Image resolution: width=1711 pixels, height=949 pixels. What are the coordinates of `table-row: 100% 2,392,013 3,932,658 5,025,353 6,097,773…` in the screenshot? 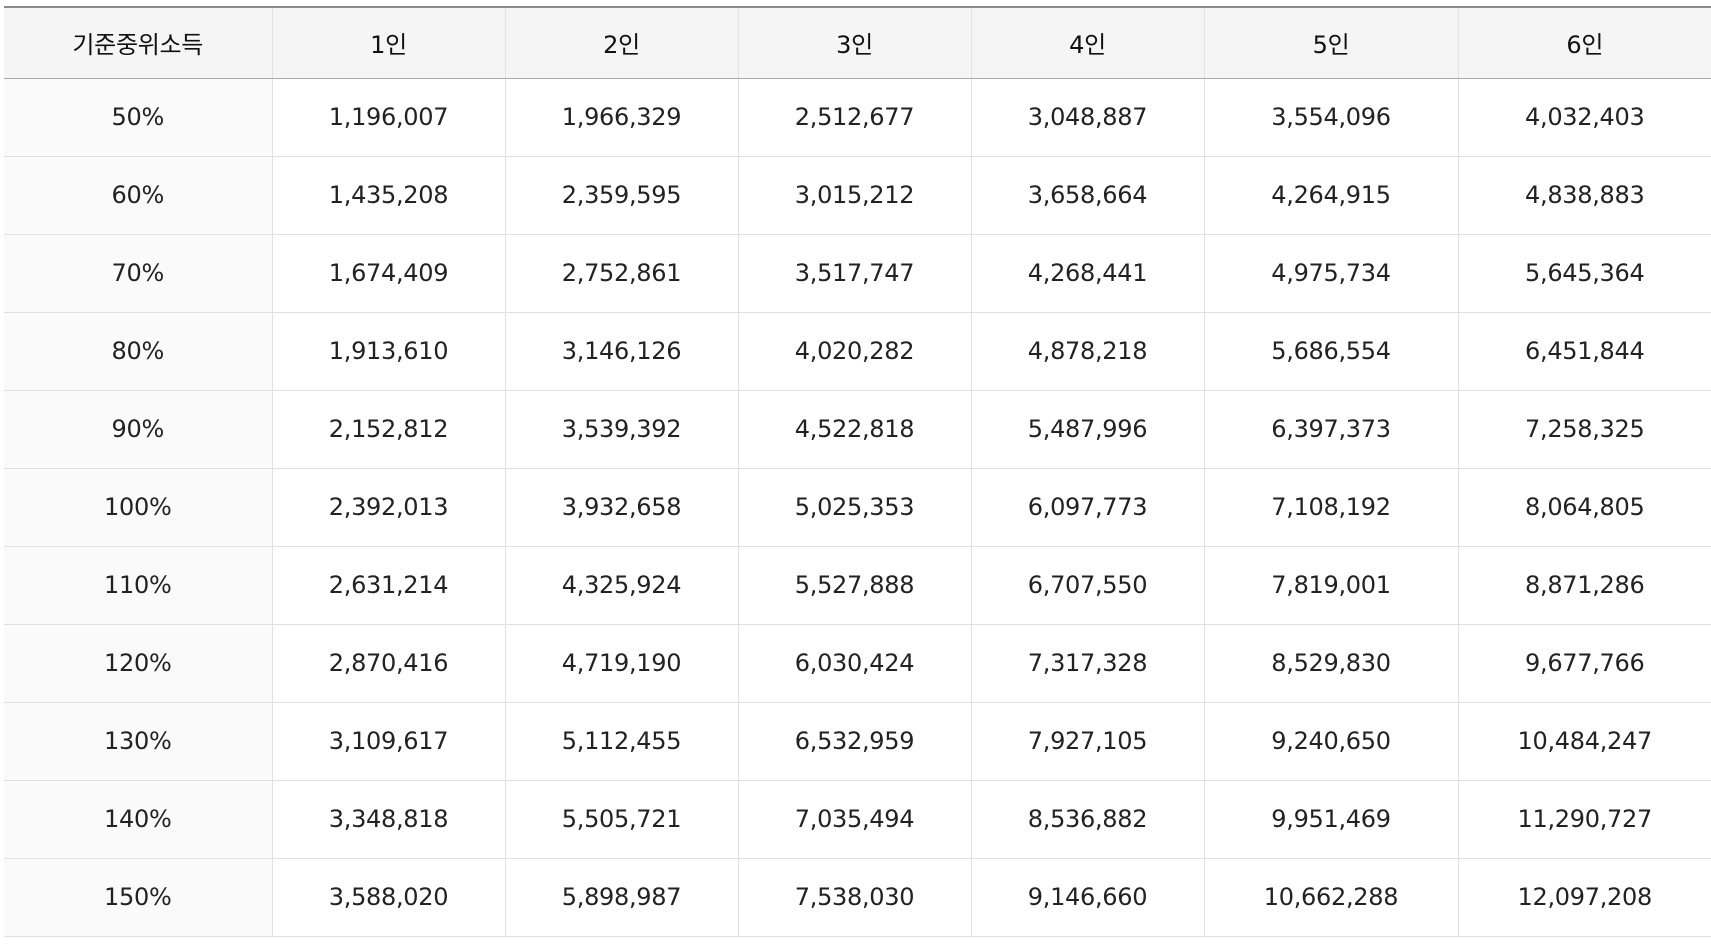 It's located at (857, 507).